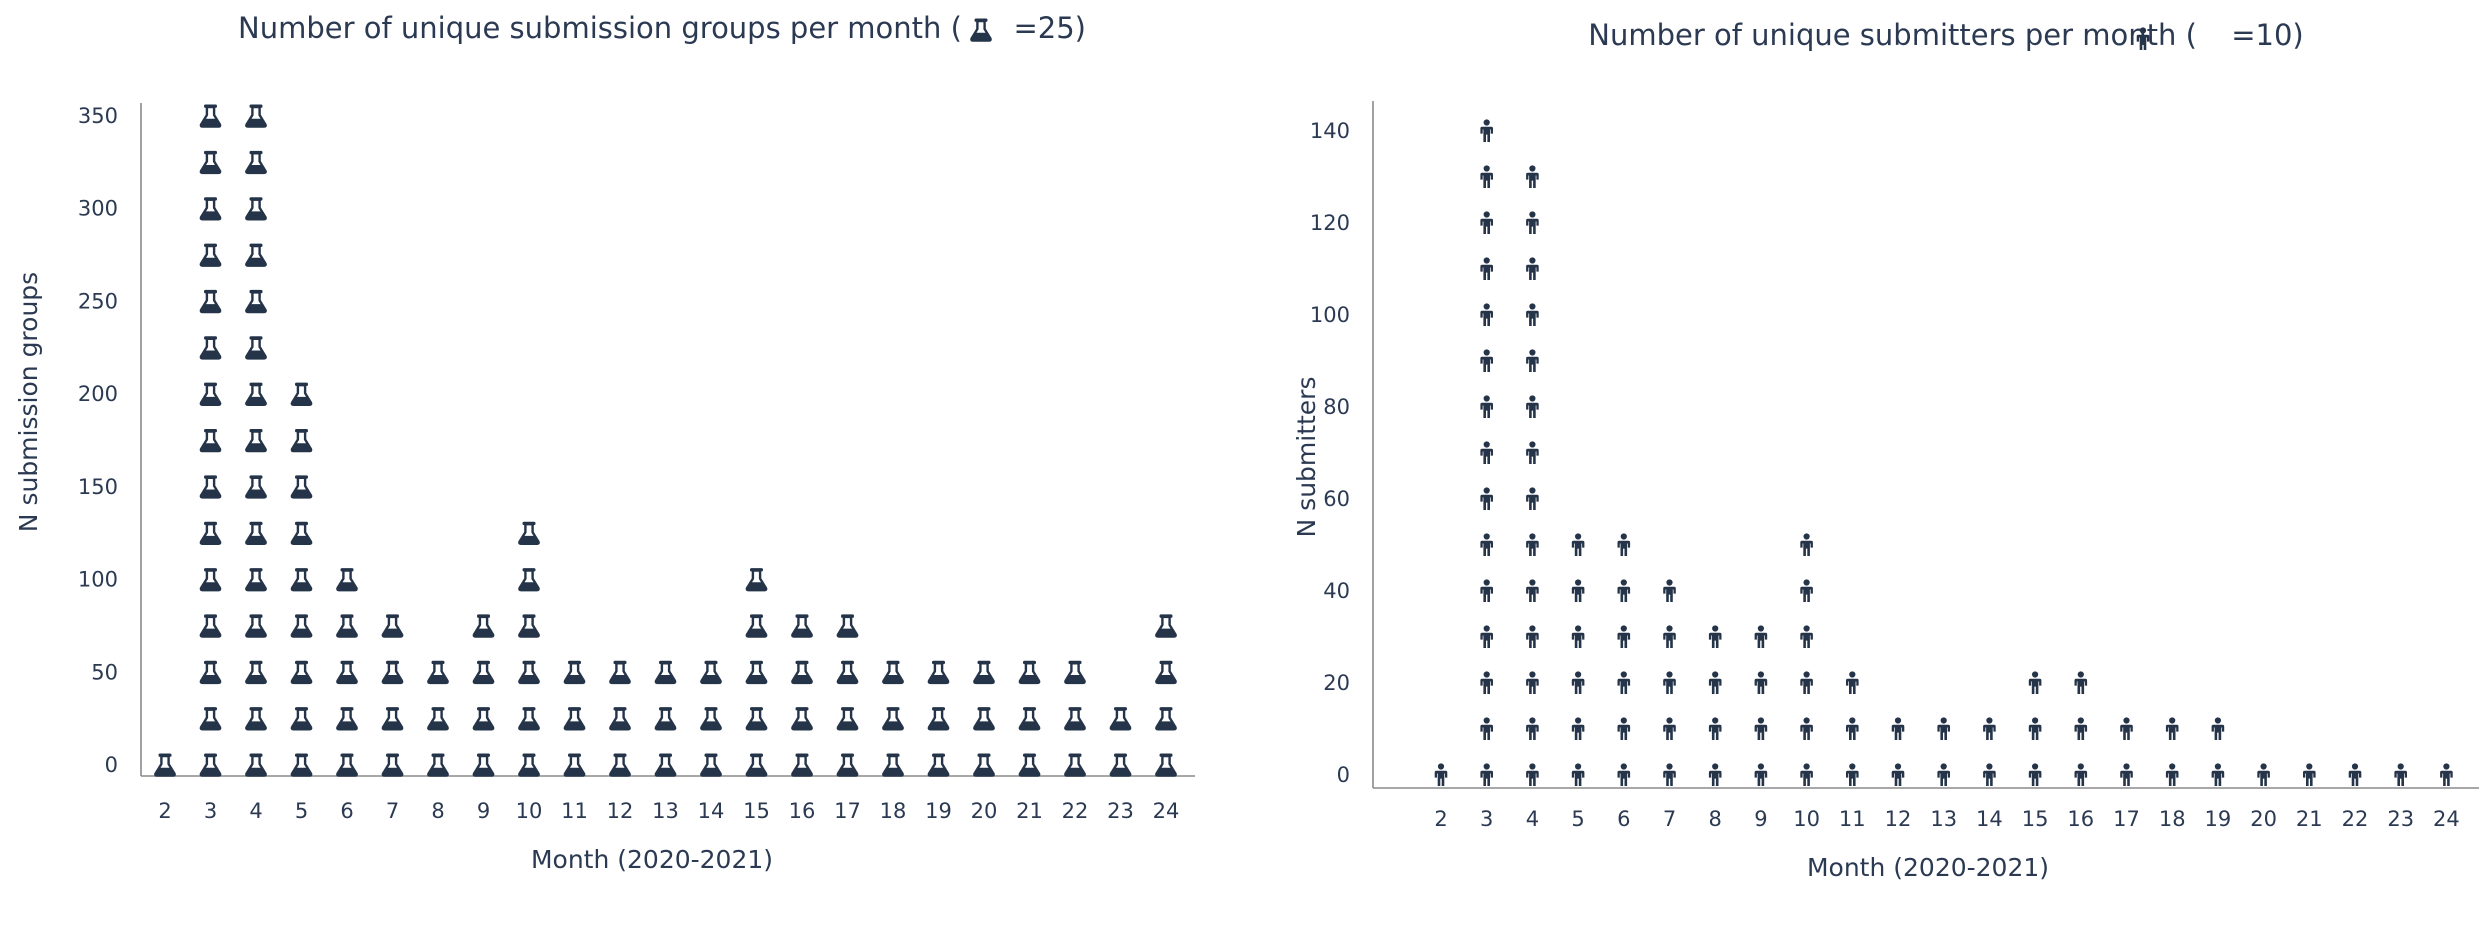 The height and width of the screenshot is (940, 2481). I want to click on y-tick-label: 250, so click(98, 301).